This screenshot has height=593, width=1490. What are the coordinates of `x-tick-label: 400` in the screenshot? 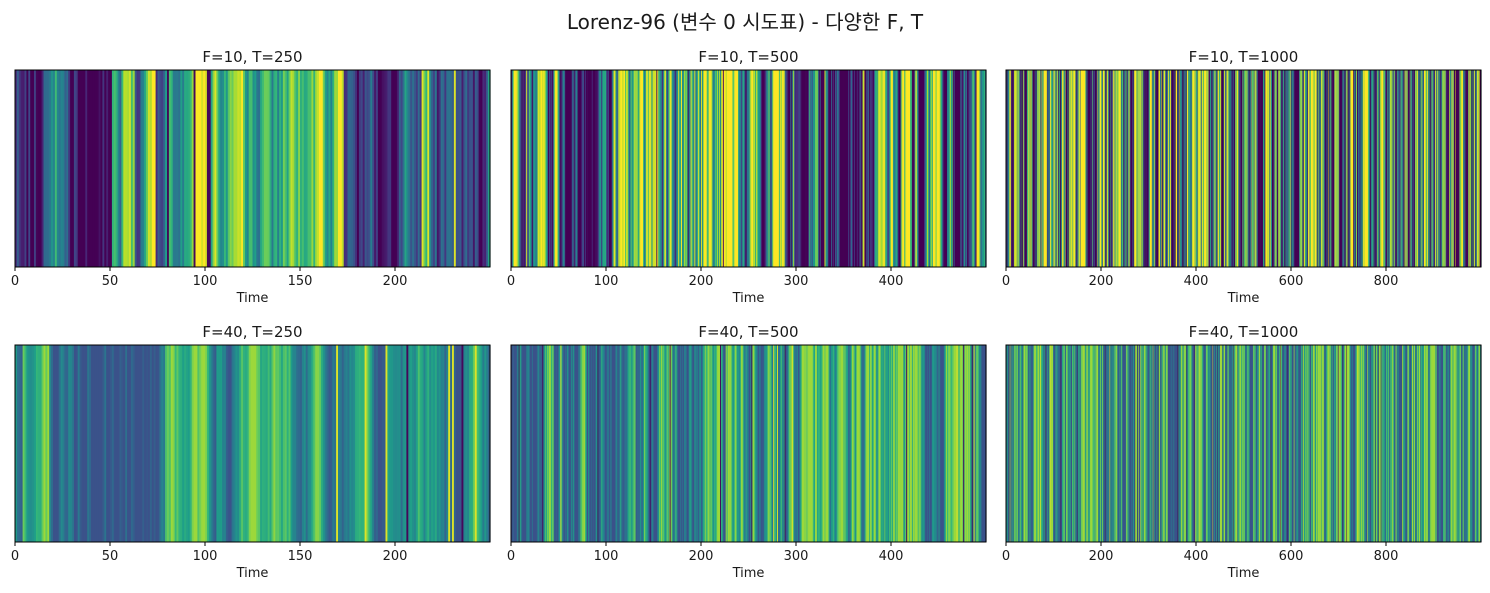 It's located at (891, 281).